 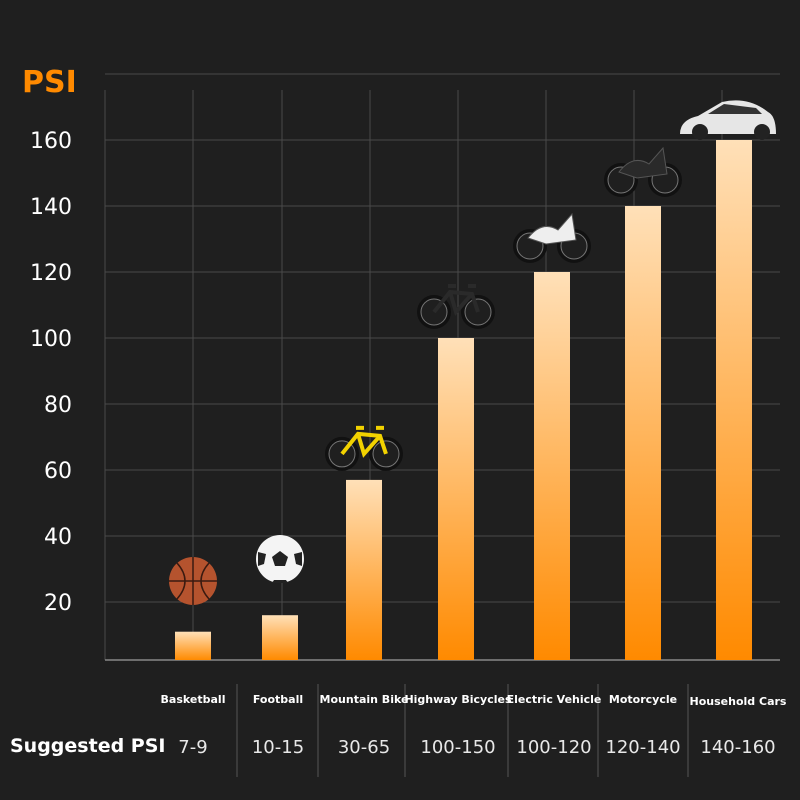 I want to click on y-tick-label: 40, so click(x=58, y=537).